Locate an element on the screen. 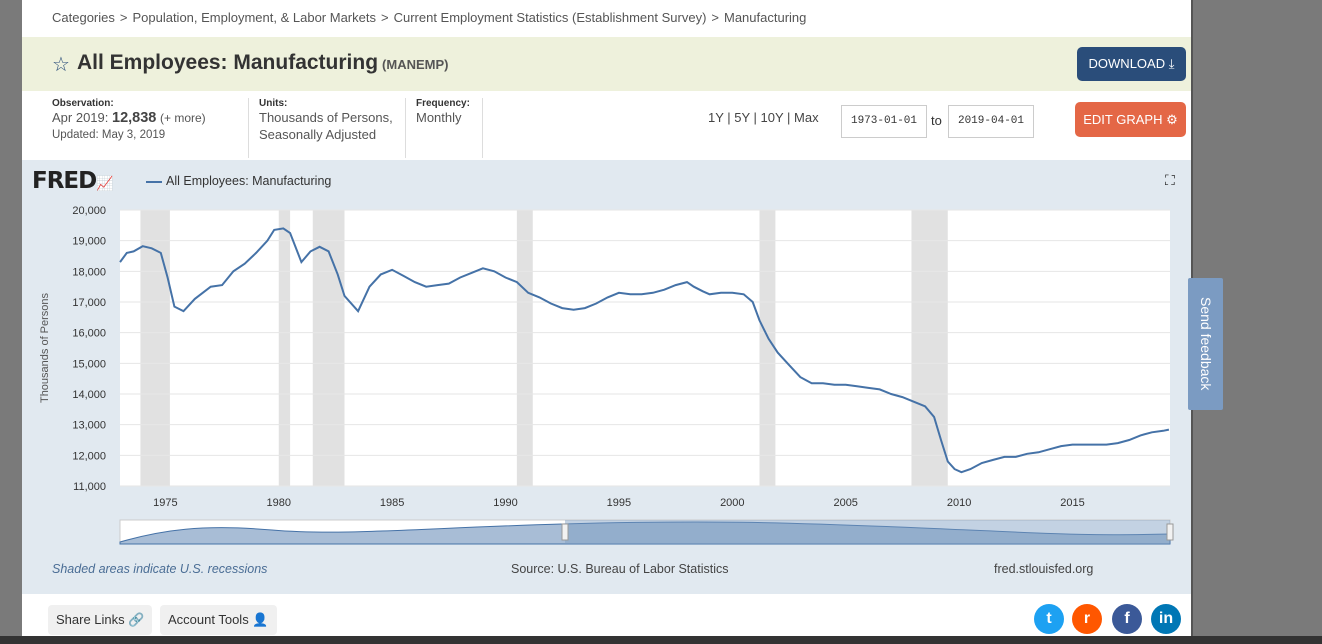 This screenshot has width=1322, height=644. updated-date: Updated: May 3, 2019 is located at coordinates (109, 135).